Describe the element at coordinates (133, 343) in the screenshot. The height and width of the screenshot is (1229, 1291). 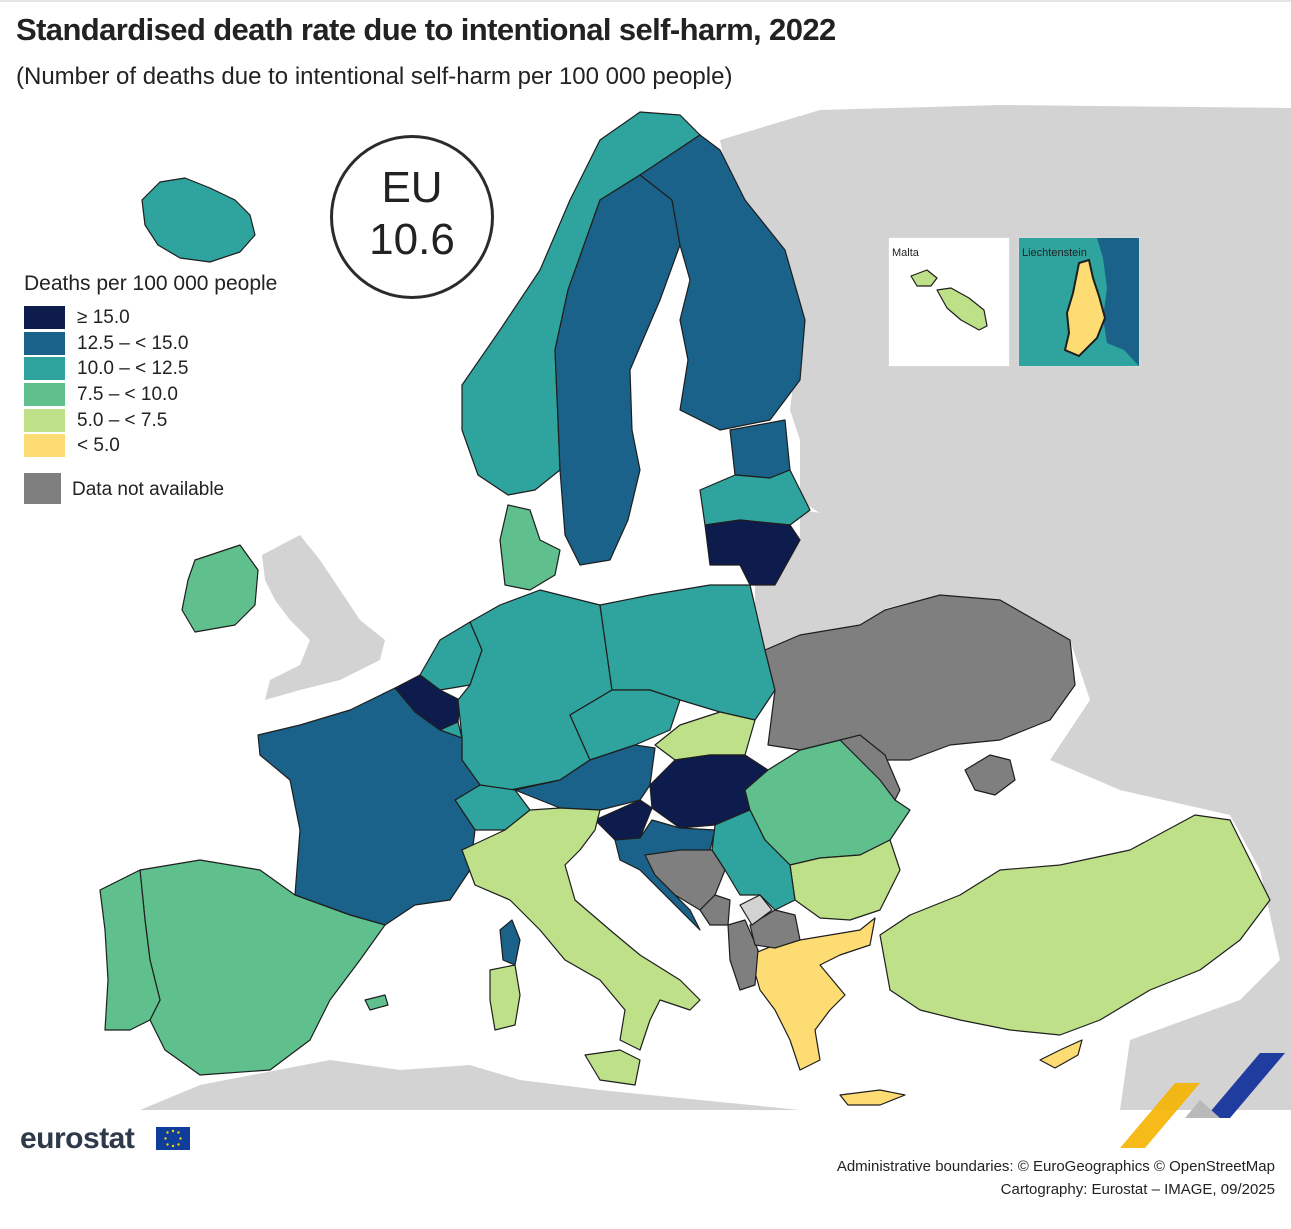
I see `legend-label: 12.5 – < 15.0` at that location.